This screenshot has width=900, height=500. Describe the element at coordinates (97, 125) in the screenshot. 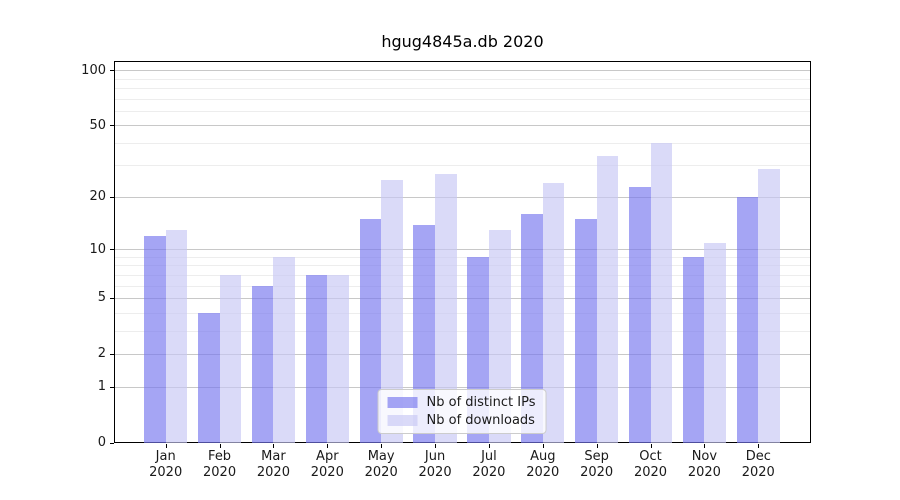

I see `y-tick-label: 50` at that location.